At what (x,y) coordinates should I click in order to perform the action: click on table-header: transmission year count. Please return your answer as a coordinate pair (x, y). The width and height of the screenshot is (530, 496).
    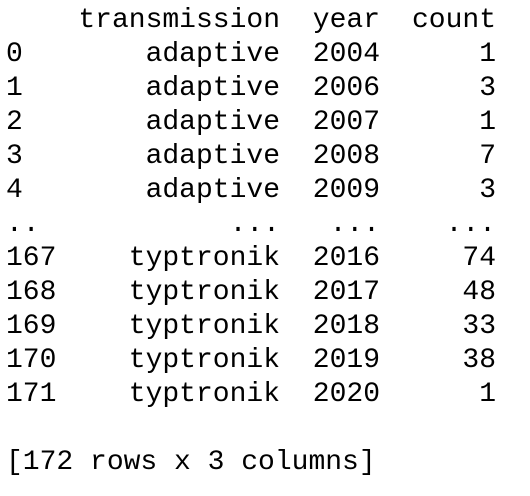
    Looking at the image, I should click on (256, 21).